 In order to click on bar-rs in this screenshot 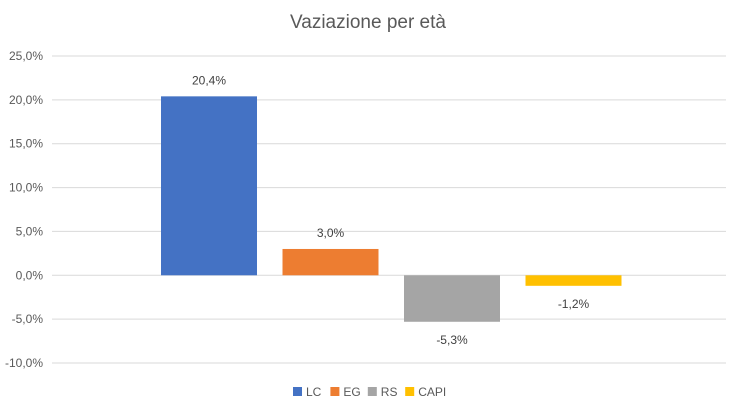, I will do `click(452, 298)`.